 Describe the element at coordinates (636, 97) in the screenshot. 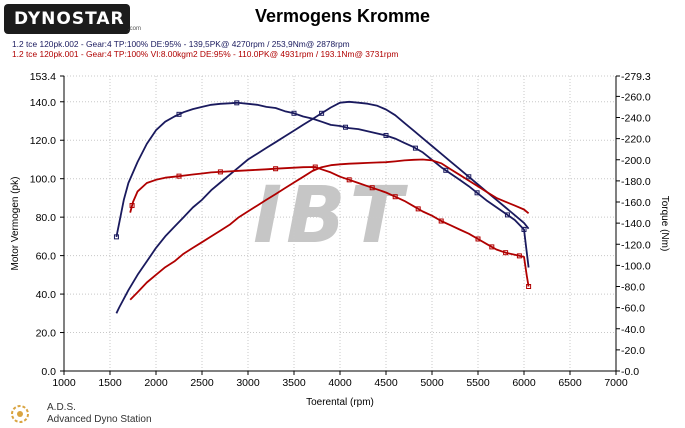

I see `y-right-tick-label: -260.0` at that location.